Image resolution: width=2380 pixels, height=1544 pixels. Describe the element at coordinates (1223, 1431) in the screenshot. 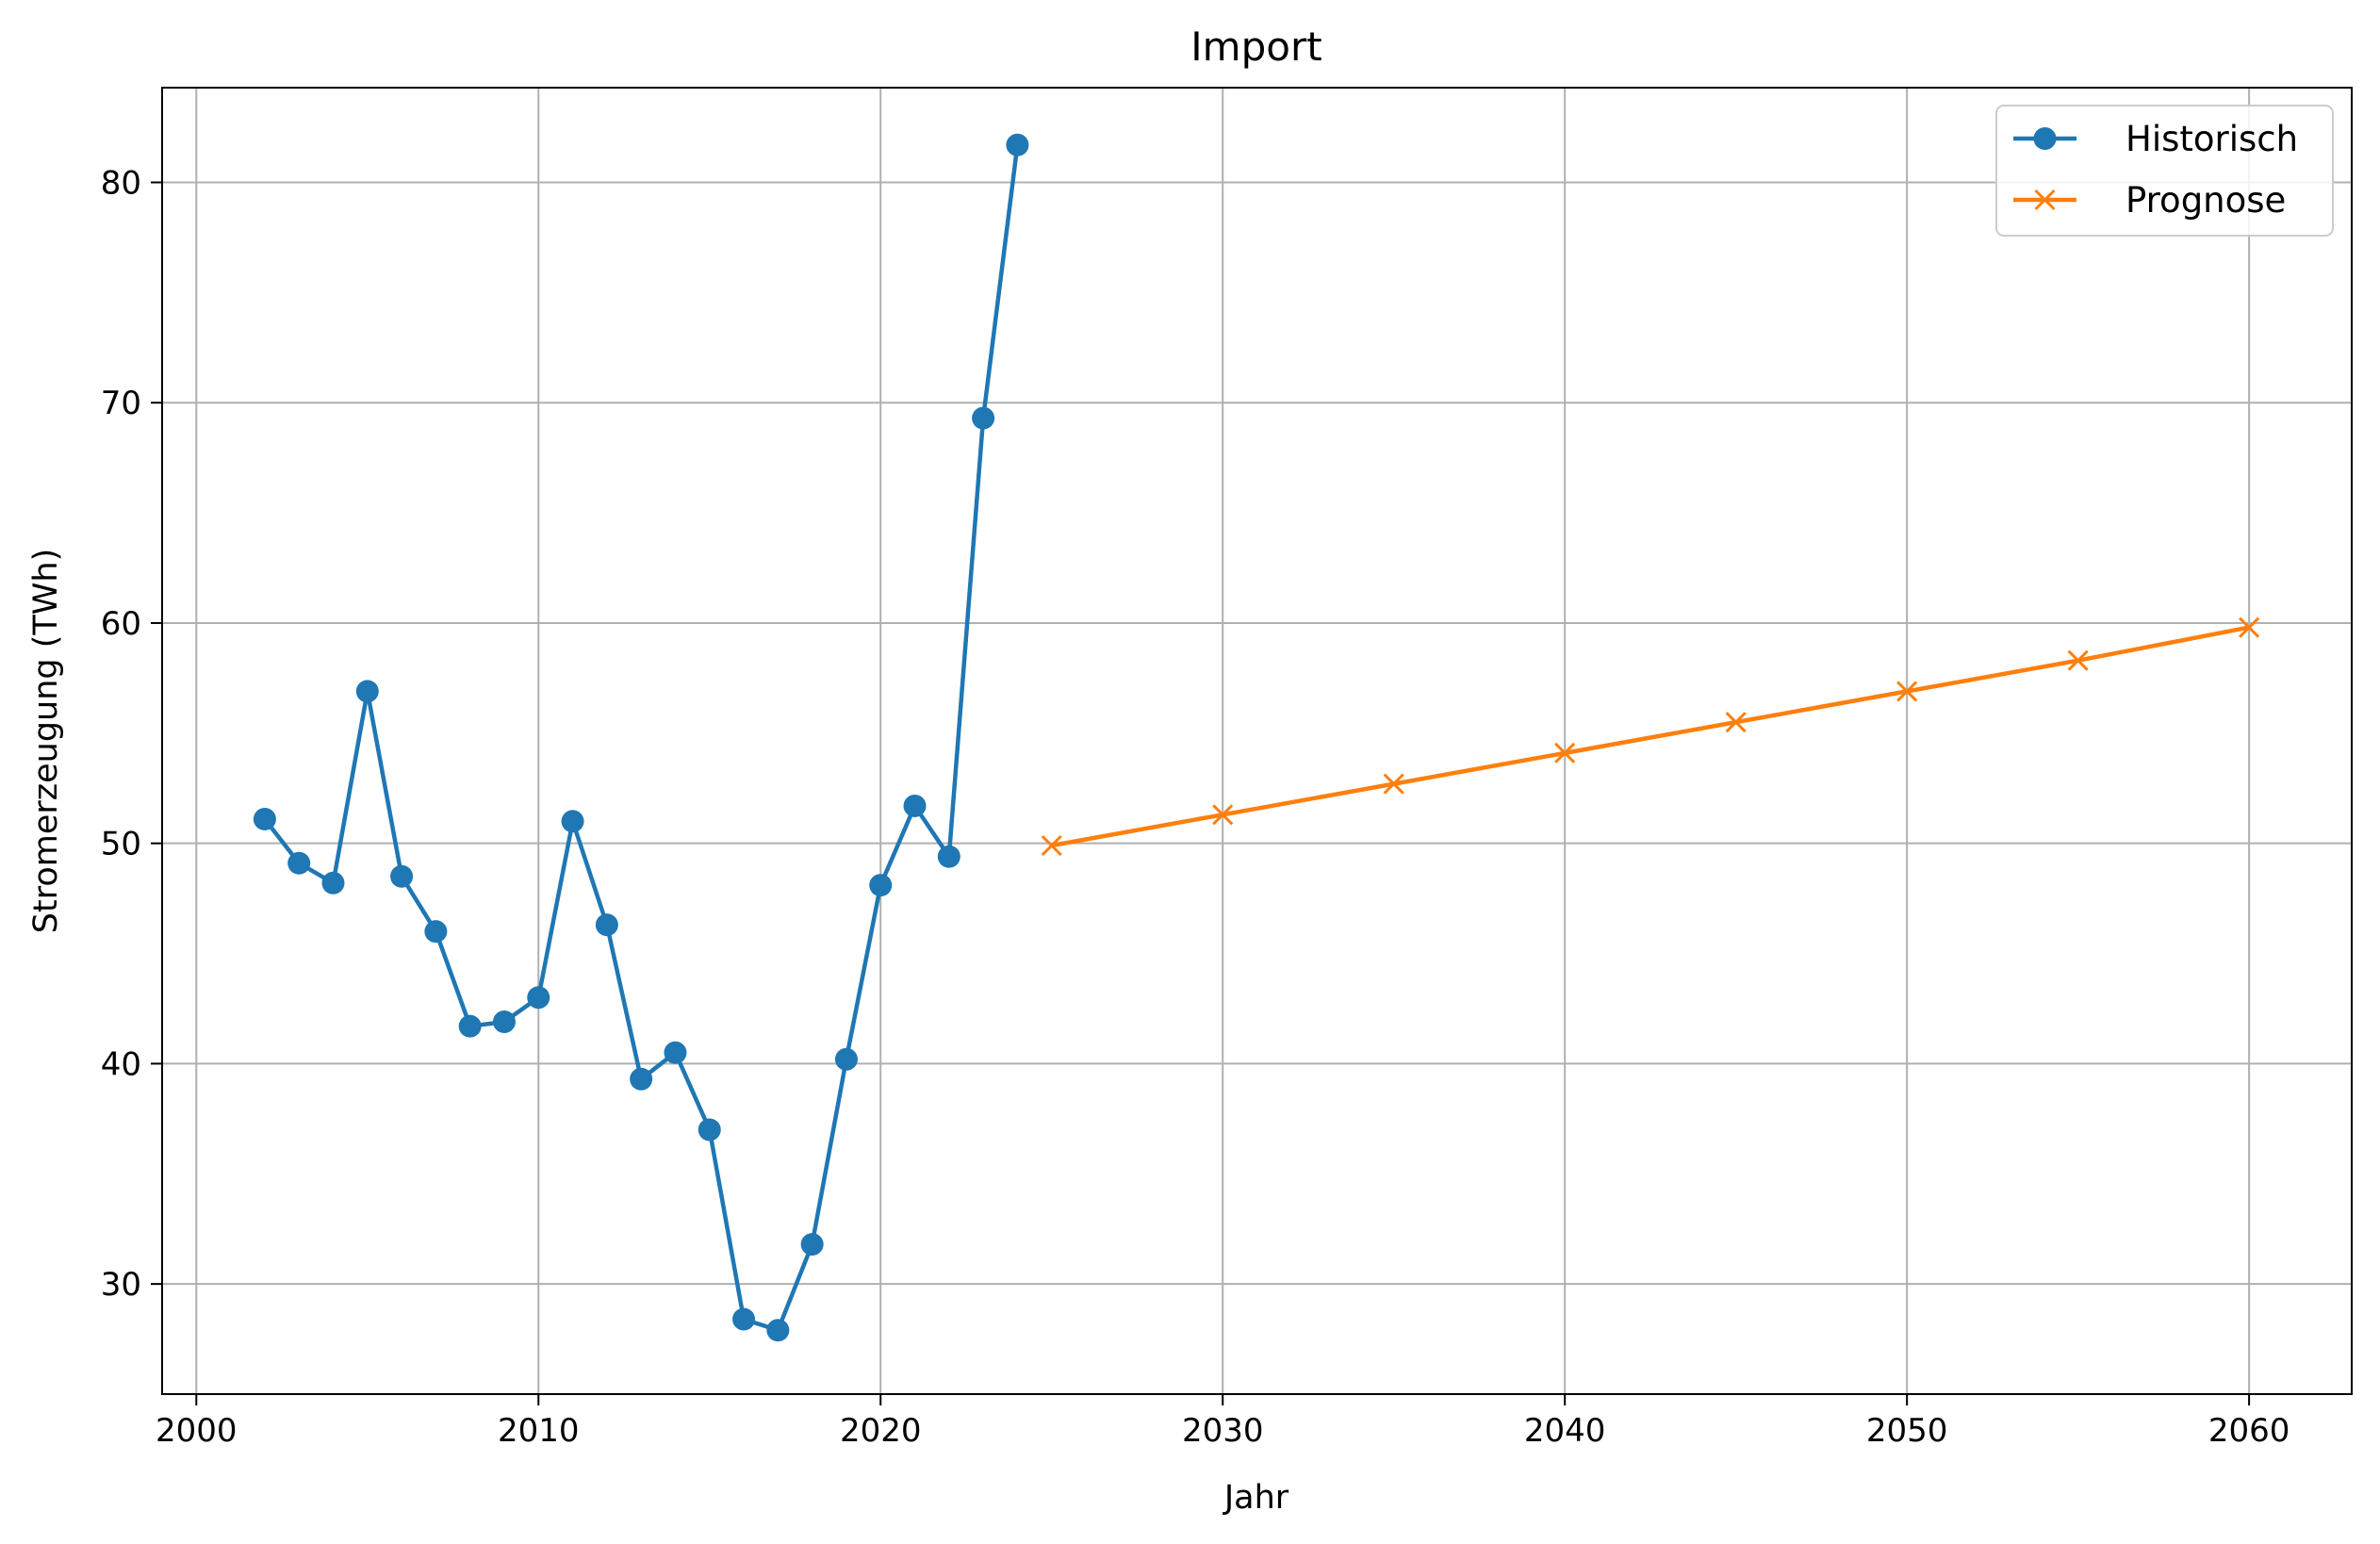

I see `x-tick-label: 2030` at that location.